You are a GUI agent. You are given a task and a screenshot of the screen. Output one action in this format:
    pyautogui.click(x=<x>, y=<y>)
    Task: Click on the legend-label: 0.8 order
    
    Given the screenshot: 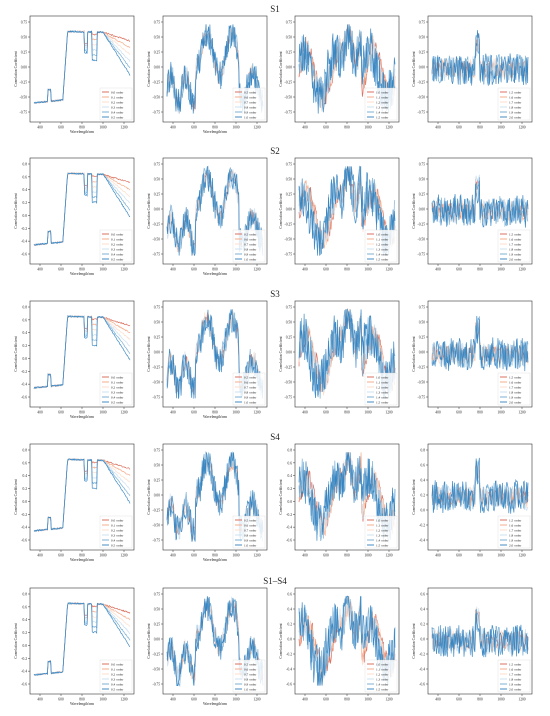 What is the action you would take?
    pyautogui.click(x=250, y=249)
    